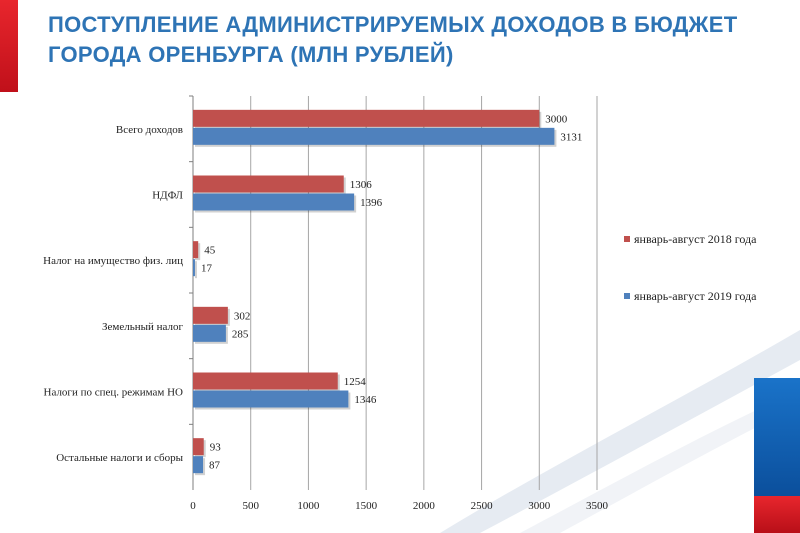 Image resolution: width=800 pixels, height=533 pixels. Describe the element at coordinates (149, 130) in the screenshot. I see `category-label-0: Всего доходов` at that location.